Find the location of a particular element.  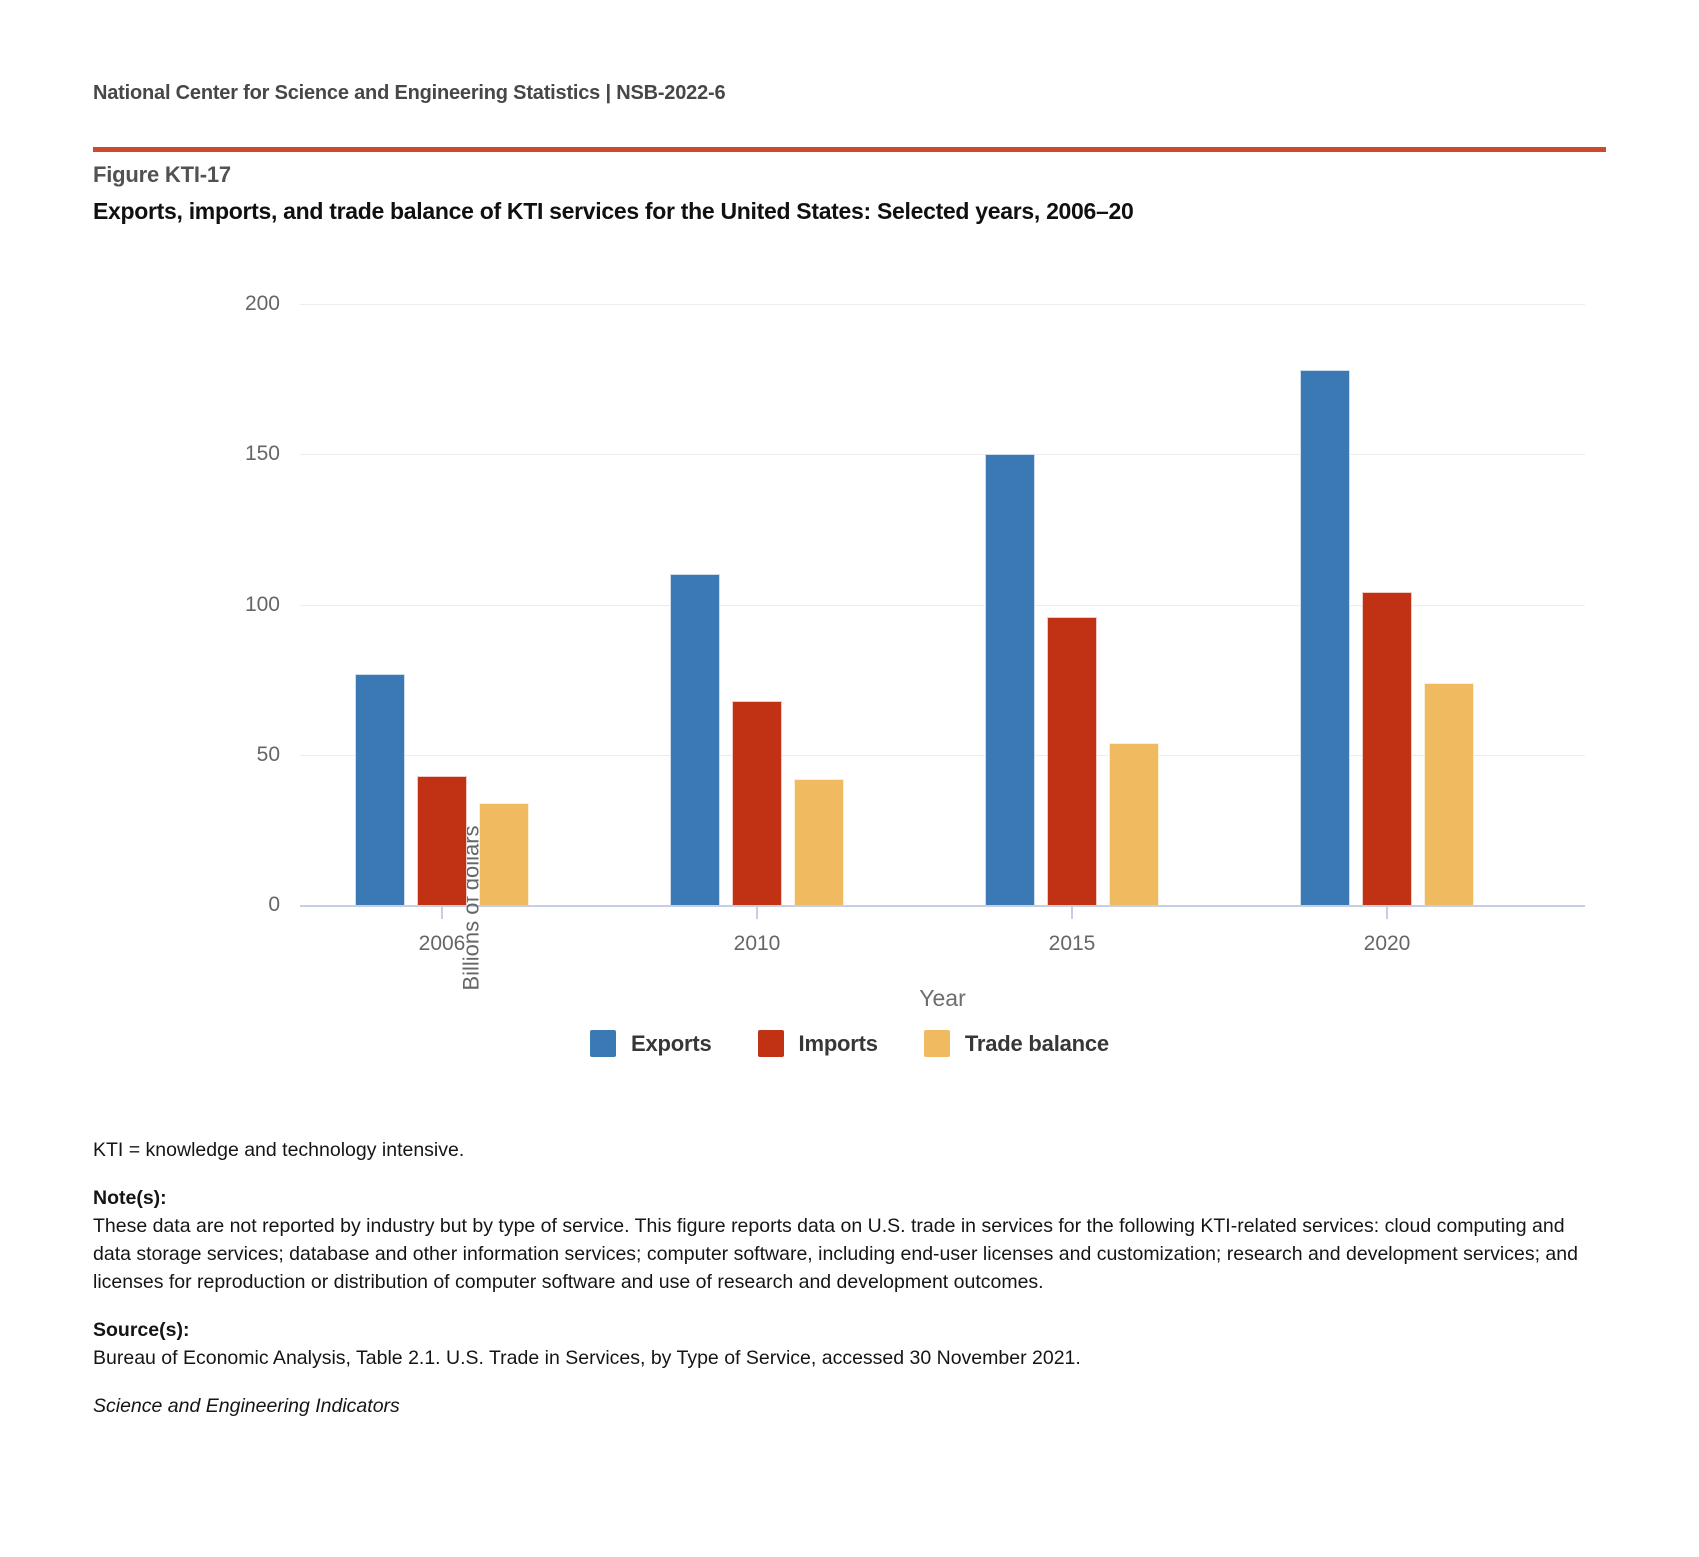

x-tick-label-2006: 2006 is located at coordinates (442, 943).